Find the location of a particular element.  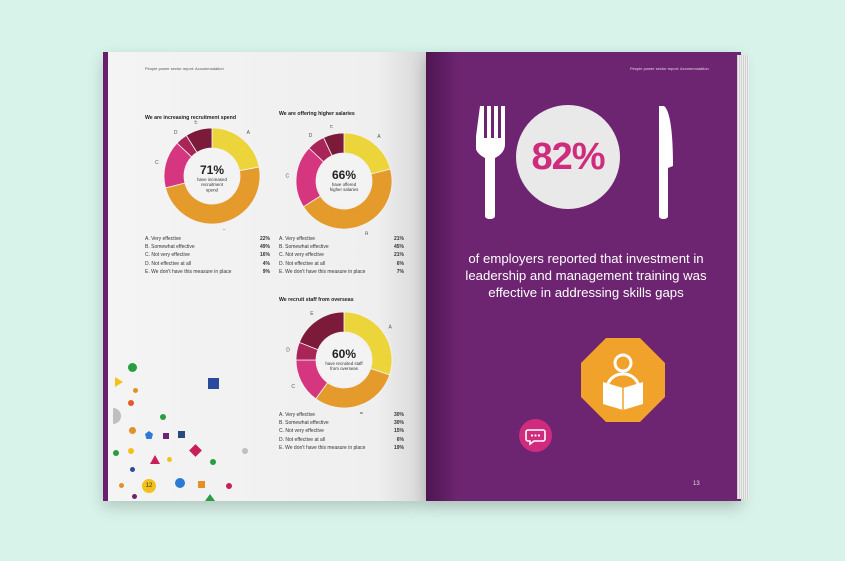

donut-center-value: 71% is located at coordinates (212, 170).